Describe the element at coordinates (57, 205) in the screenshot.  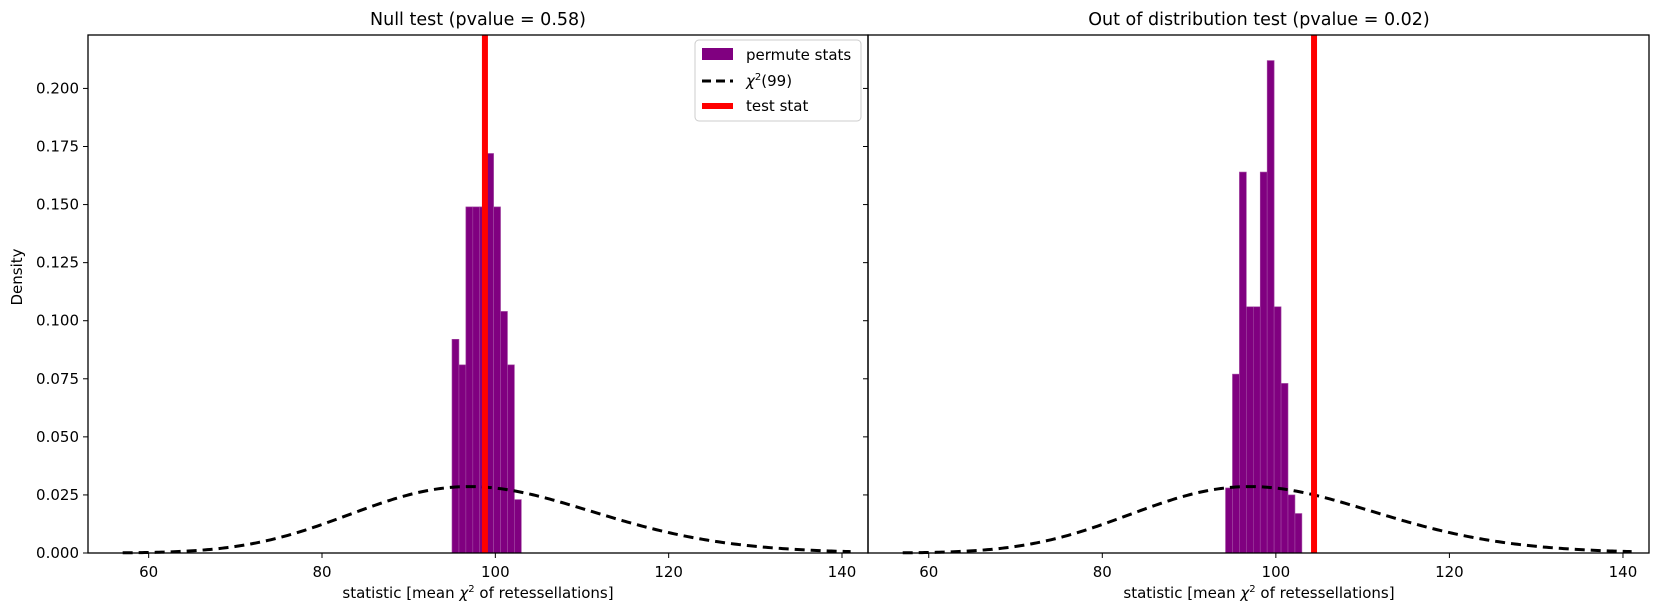
I see `y-tick-label: 0.150` at that location.